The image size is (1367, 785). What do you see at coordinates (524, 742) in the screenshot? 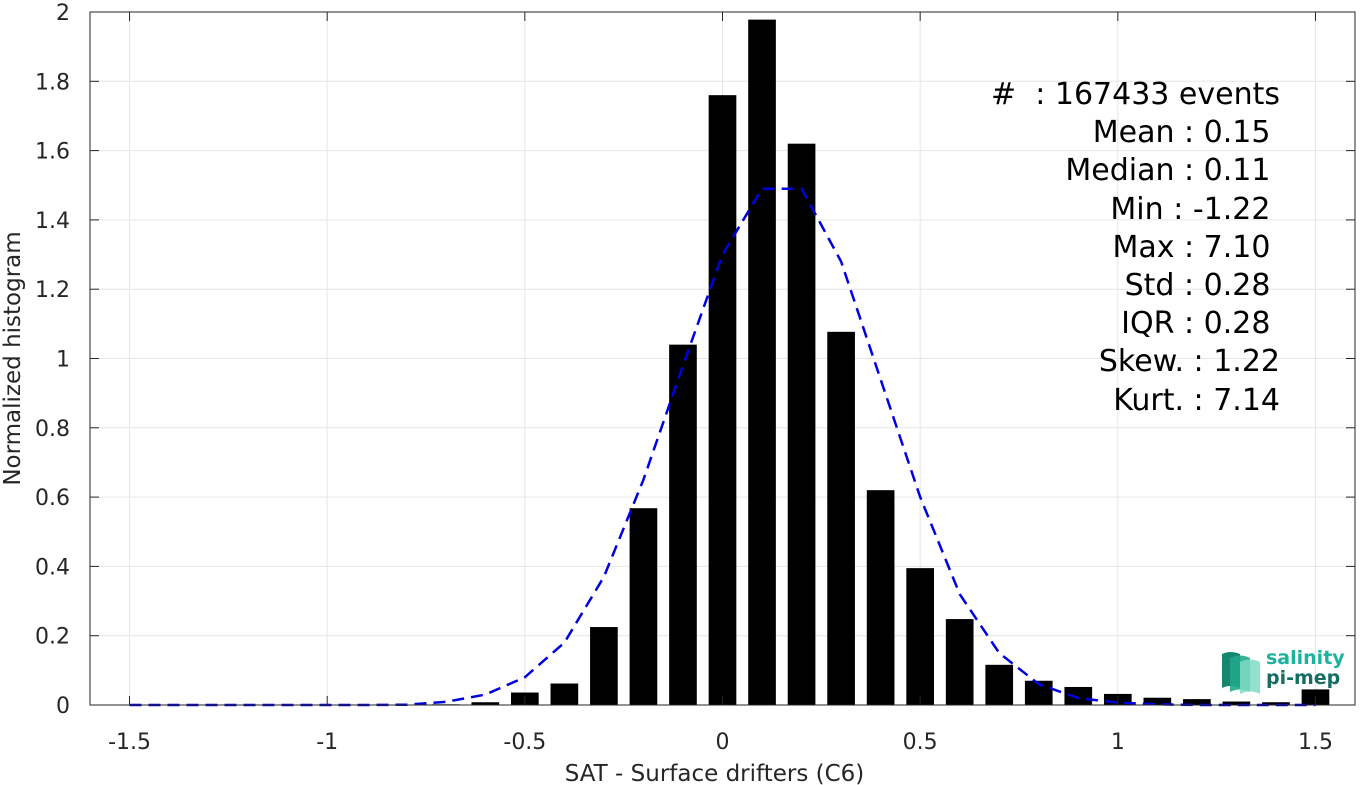
I see `x-tick-label: -0.5` at bounding box center [524, 742].